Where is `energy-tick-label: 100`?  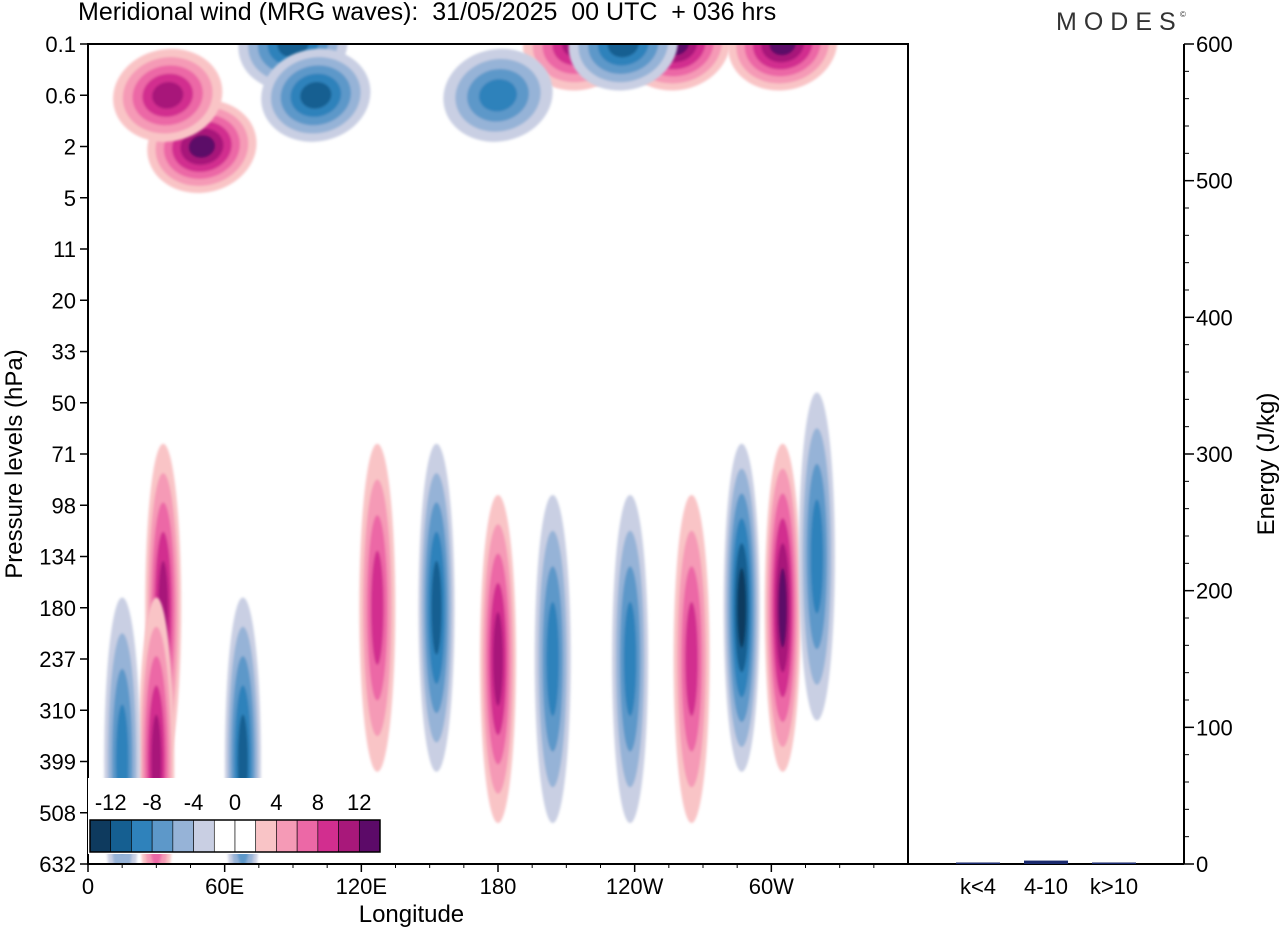
energy-tick-label: 100 is located at coordinates (1214, 727).